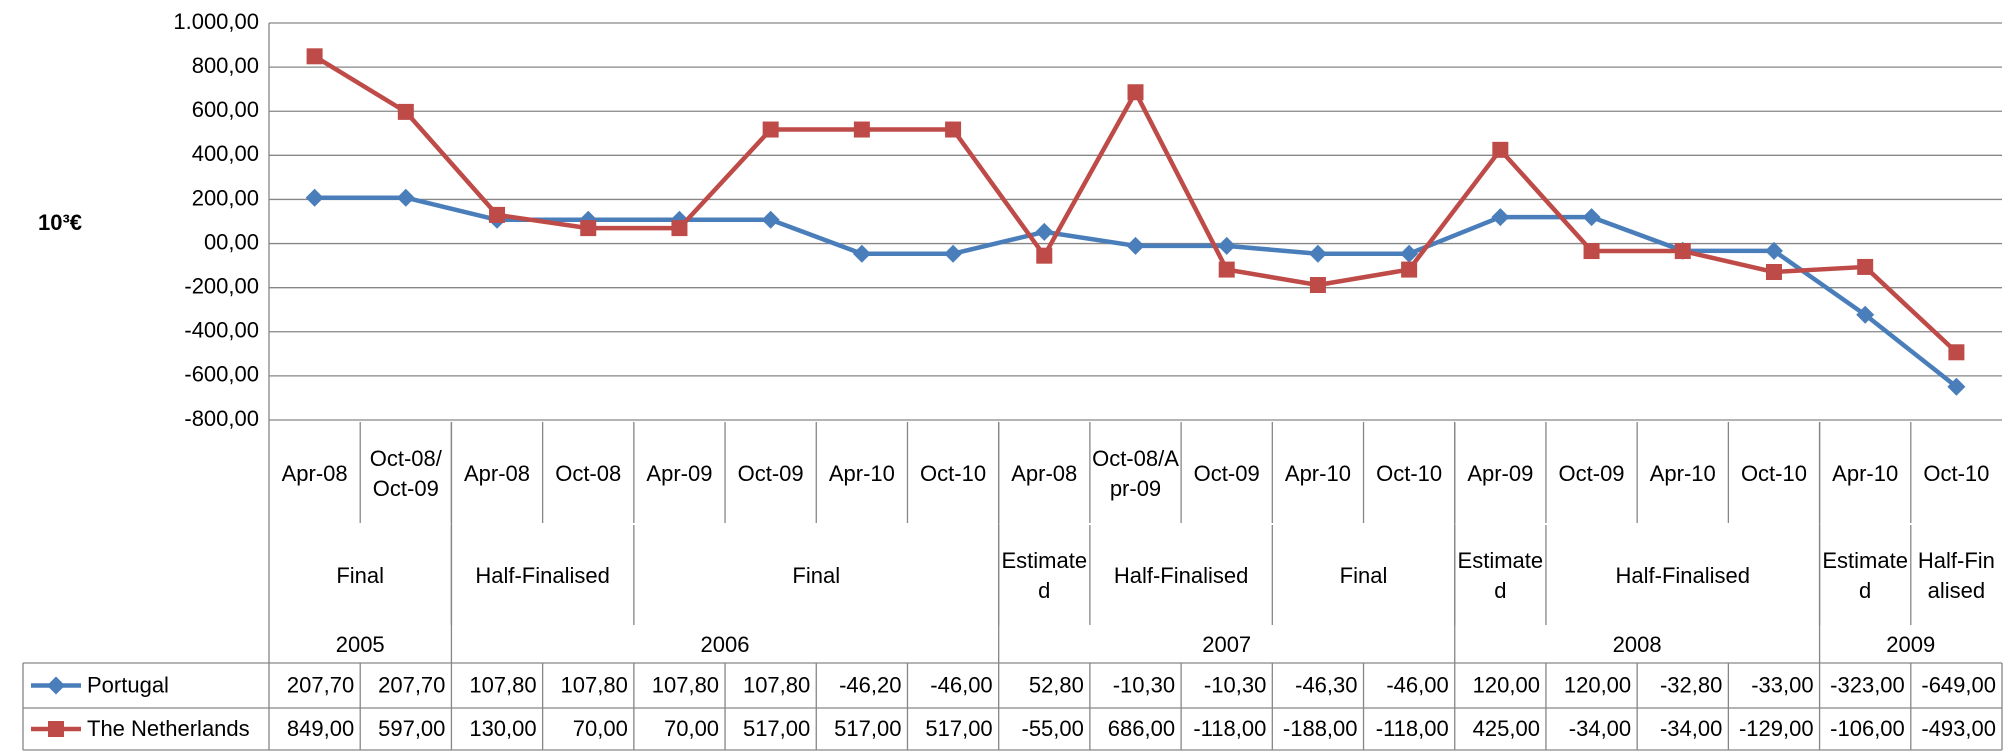  What do you see at coordinates (231, 241) in the screenshot?
I see `y-tick-label: 00,00` at bounding box center [231, 241].